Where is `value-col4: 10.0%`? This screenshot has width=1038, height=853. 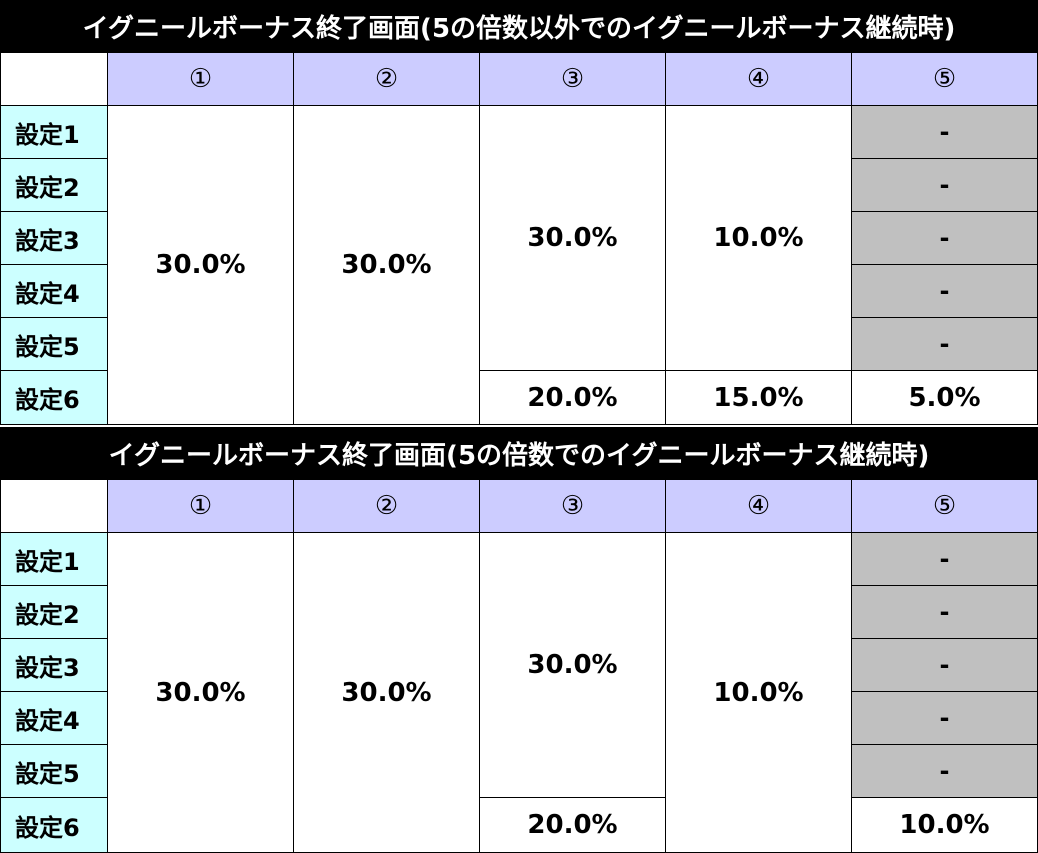 value-col4: 10.0% is located at coordinates (759, 693).